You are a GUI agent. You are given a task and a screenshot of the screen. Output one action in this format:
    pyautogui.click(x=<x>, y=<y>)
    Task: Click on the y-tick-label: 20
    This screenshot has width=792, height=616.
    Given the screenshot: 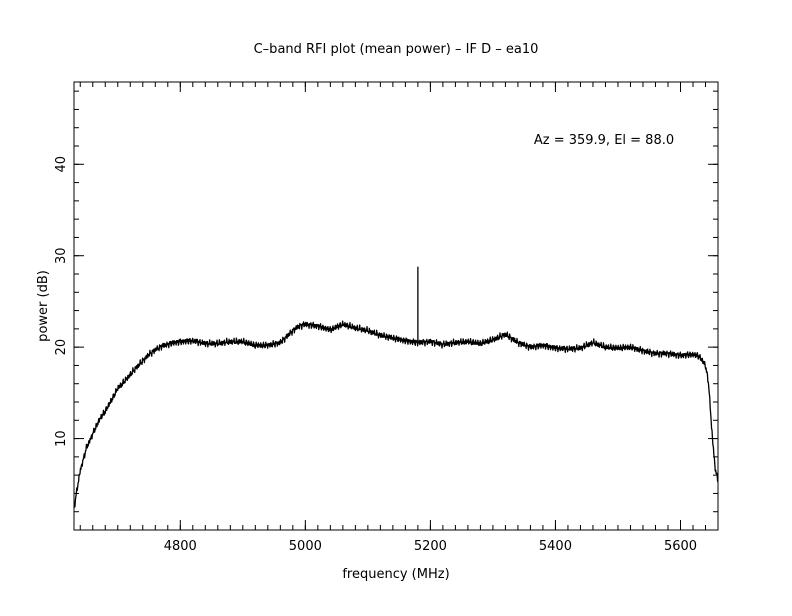 What is the action you would take?
    pyautogui.click(x=61, y=347)
    